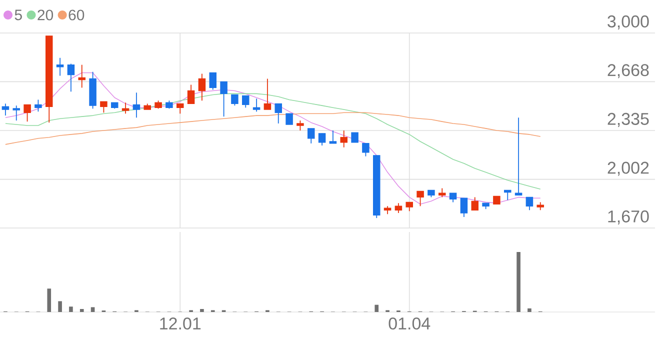 This screenshot has width=658, height=342. Describe the element at coordinates (76, 15) in the screenshot. I see `legend-label: 60` at that location.